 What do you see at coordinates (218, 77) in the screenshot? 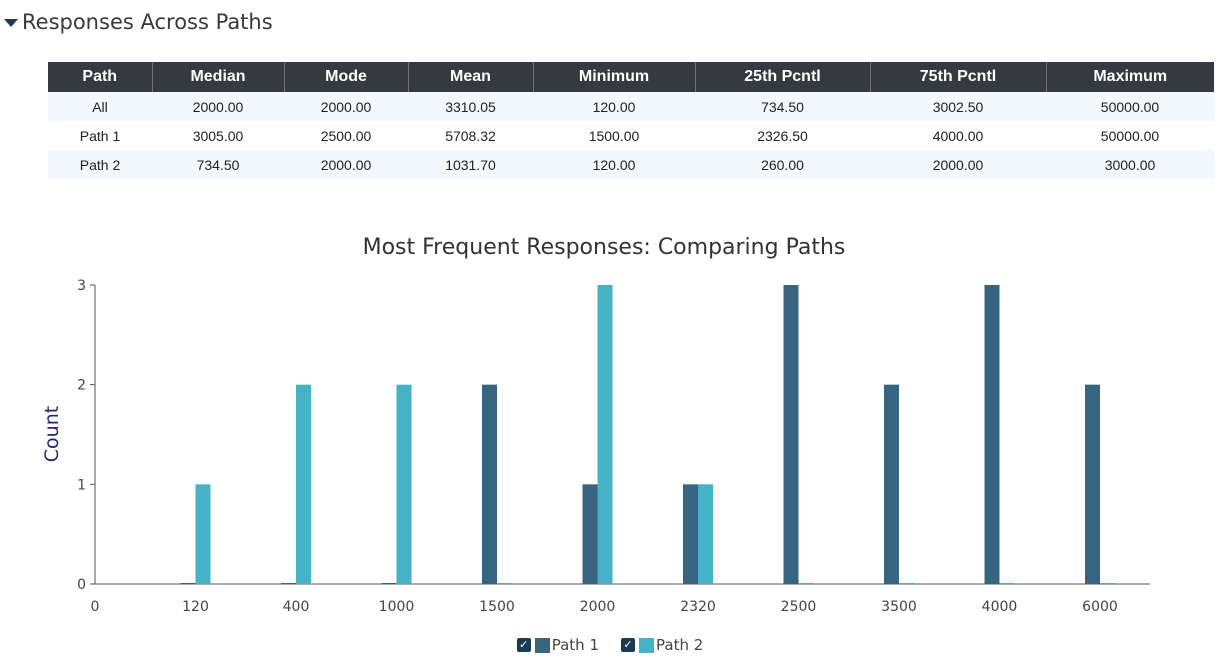
I see `header-median: Median` at bounding box center [218, 77].